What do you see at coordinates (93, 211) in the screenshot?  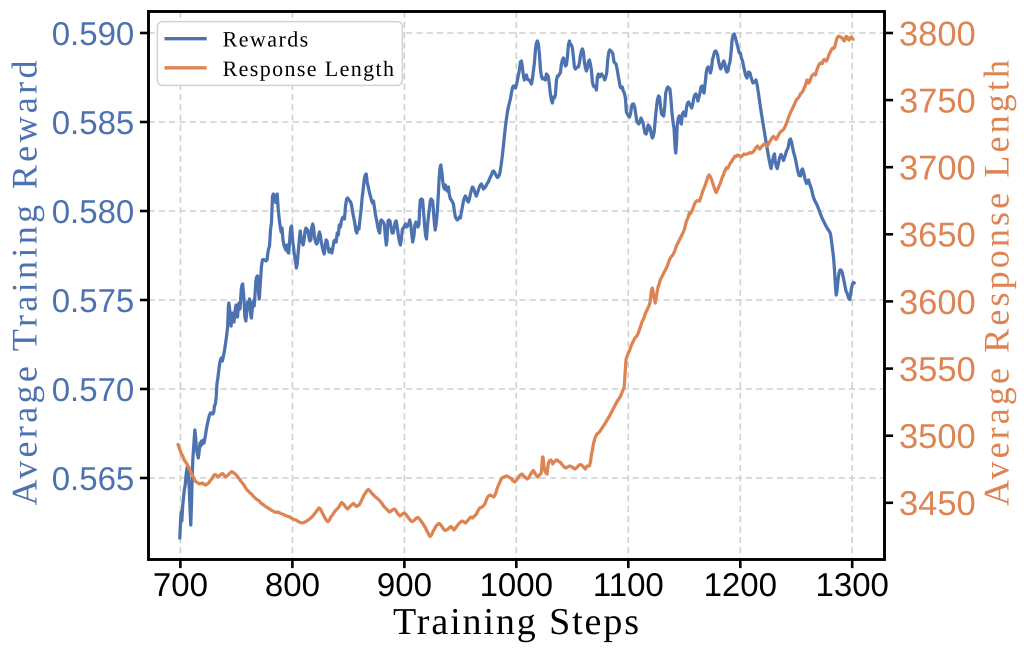 I see `svg-text: 0.580` at bounding box center [93, 211].